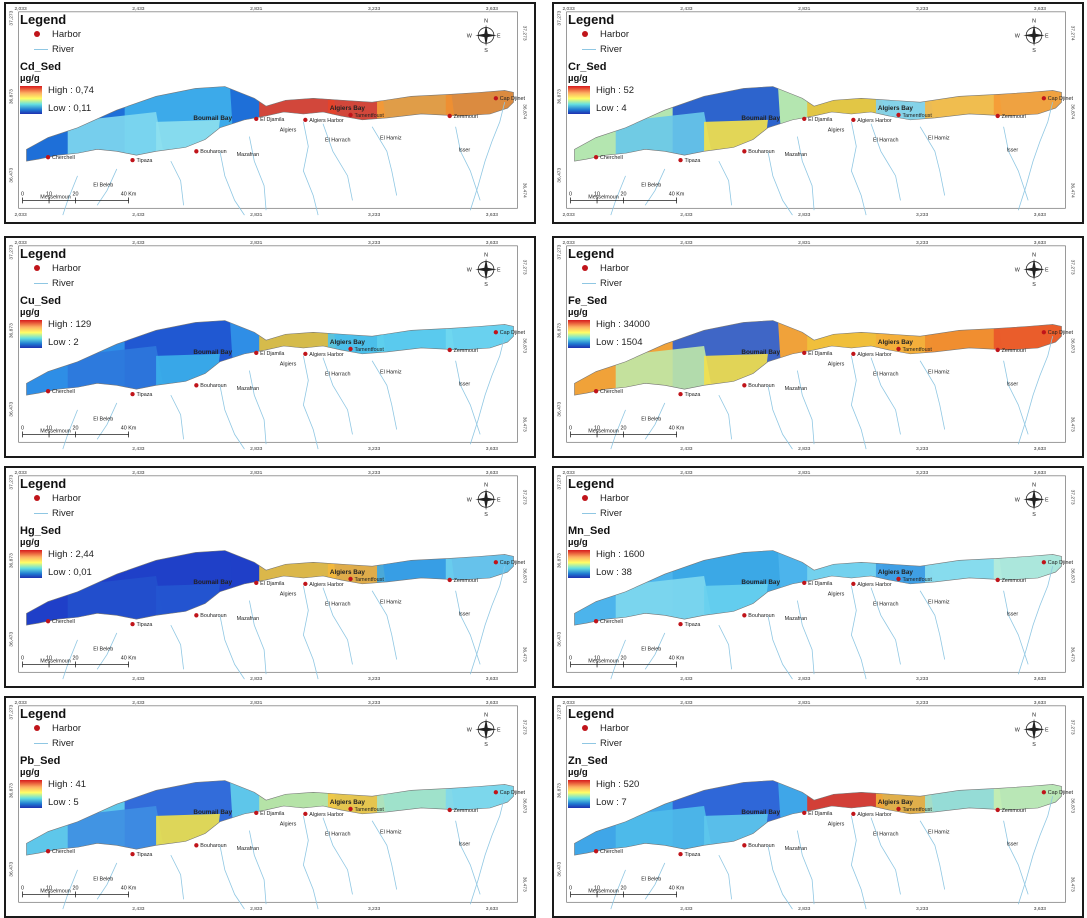 The image size is (1087, 918). I want to click on y-tick-right: 36,473, so click(524, 884).